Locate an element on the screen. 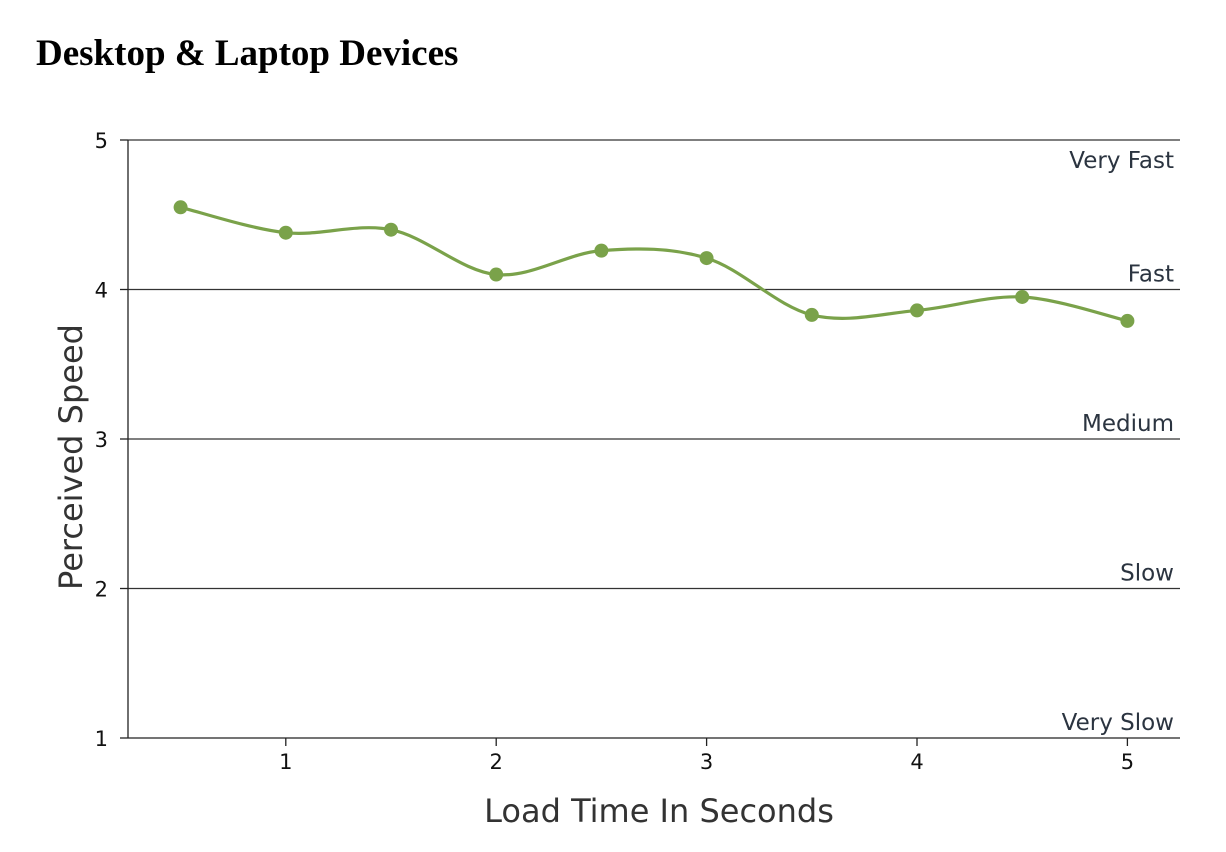 Image resolution: width=1226 pixels, height=852 pixels. page-title: Desktop & Laptop Devices is located at coordinates (247, 53).